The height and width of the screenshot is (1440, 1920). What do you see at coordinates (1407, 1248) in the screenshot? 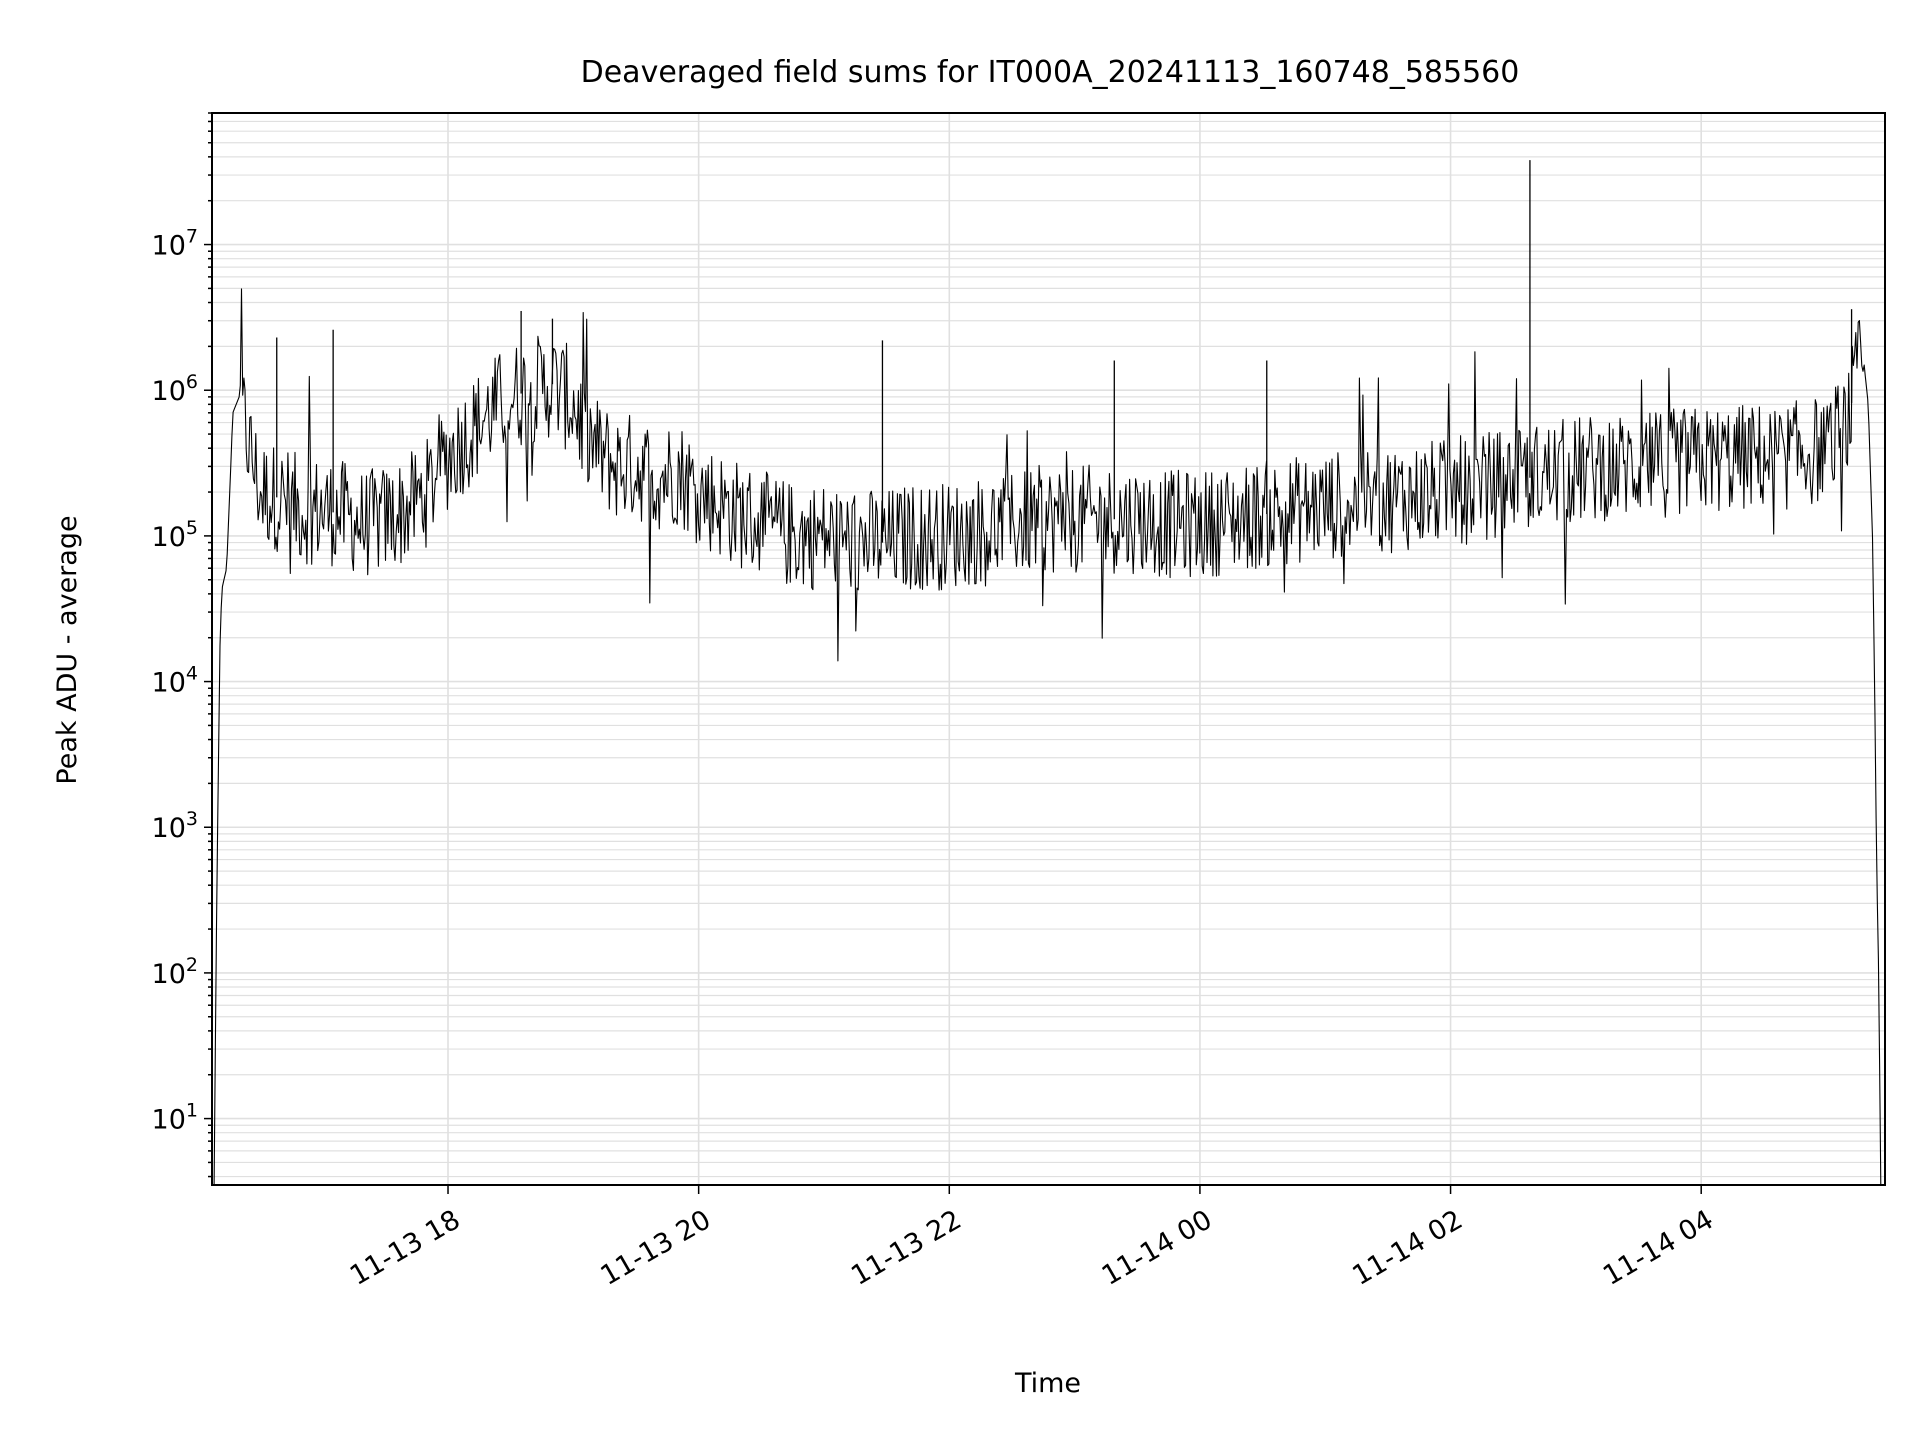
I see `x-tick-label: 11-14 02` at bounding box center [1407, 1248].